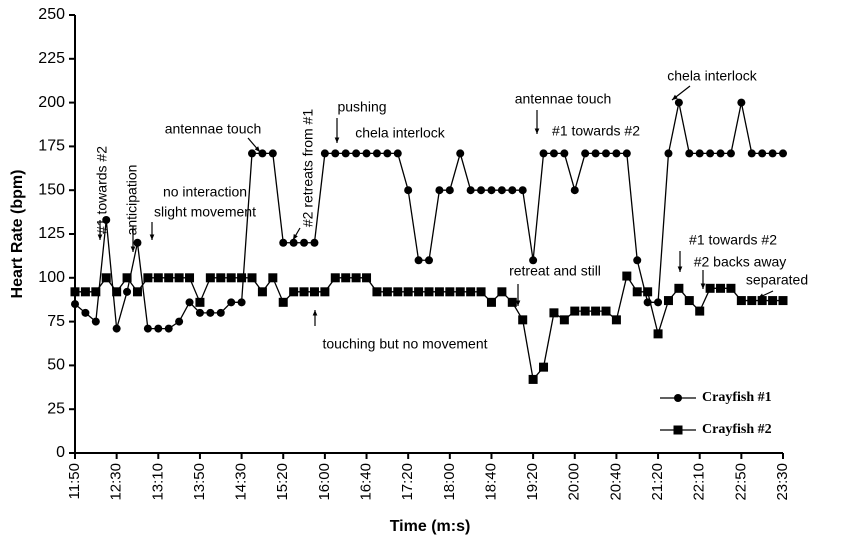 This screenshot has height=545, width=852. What do you see at coordinates (777, 280) in the screenshot?
I see `annotation: separated` at bounding box center [777, 280].